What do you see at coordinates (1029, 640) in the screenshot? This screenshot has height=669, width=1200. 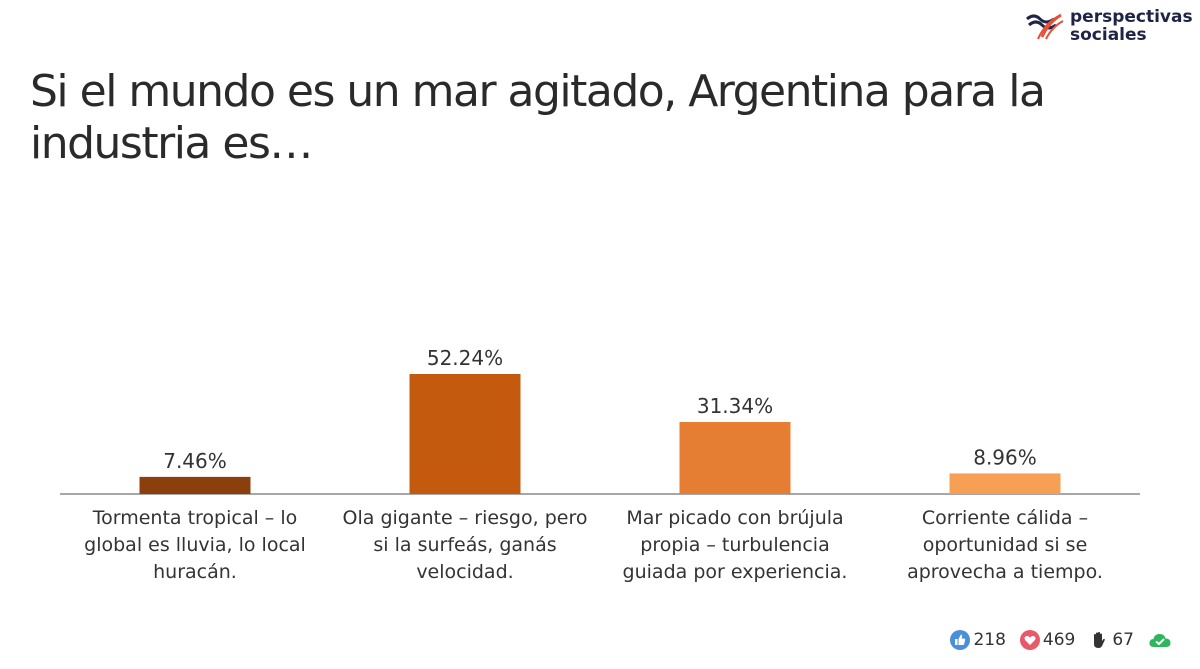 I see `heart-icon` at bounding box center [1029, 640].